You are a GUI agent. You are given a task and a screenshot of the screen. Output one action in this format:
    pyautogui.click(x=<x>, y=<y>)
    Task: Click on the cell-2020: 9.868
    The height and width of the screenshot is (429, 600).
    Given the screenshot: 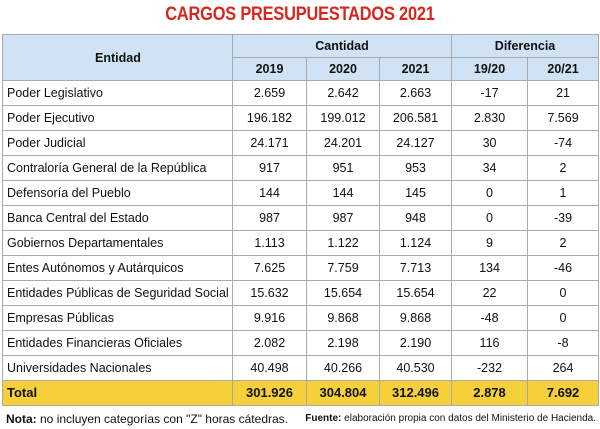 What is the action you would take?
    pyautogui.click(x=343, y=318)
    